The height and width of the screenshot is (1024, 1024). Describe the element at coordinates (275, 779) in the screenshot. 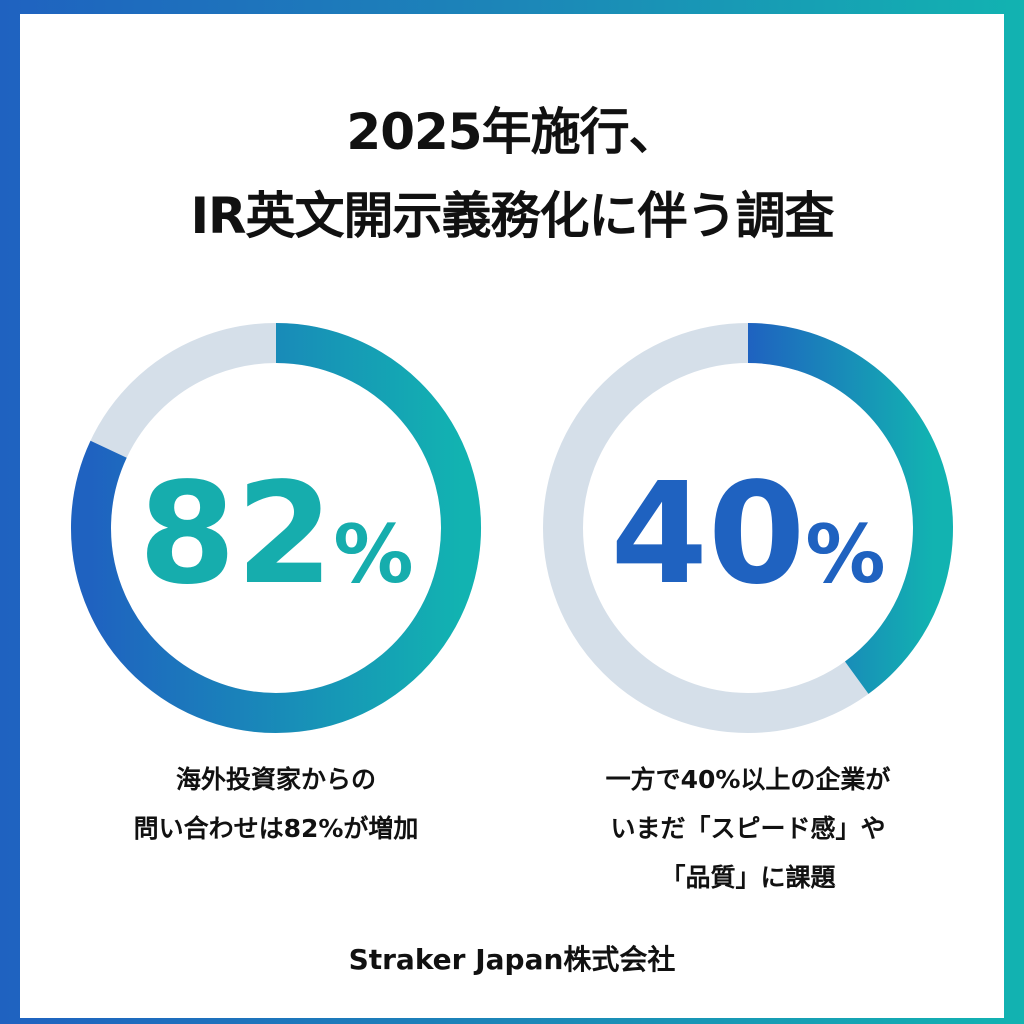

I see `caption-1-line: 海外投資家からの` at that location.